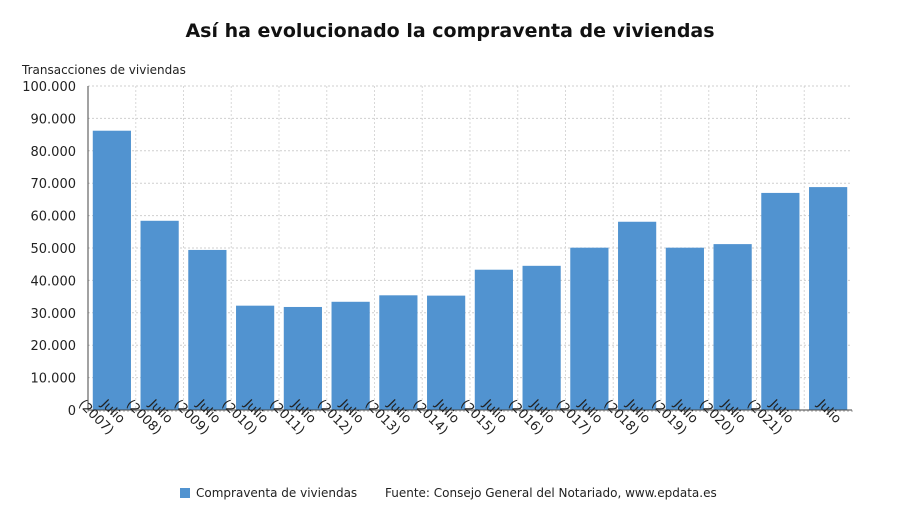  I want to click on y-tick-label: 50.000, so click(54, 249).